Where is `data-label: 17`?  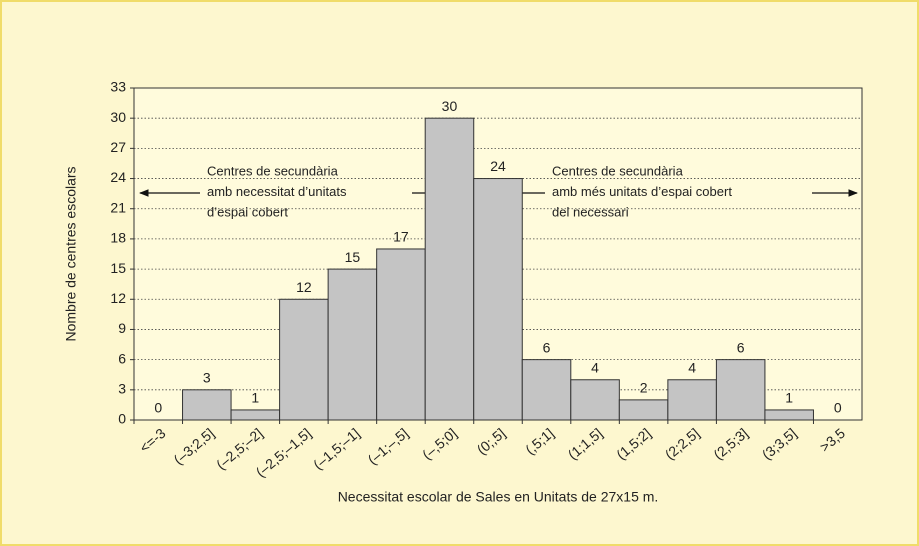
data-label: 17 is located at coordinates (401, 237).